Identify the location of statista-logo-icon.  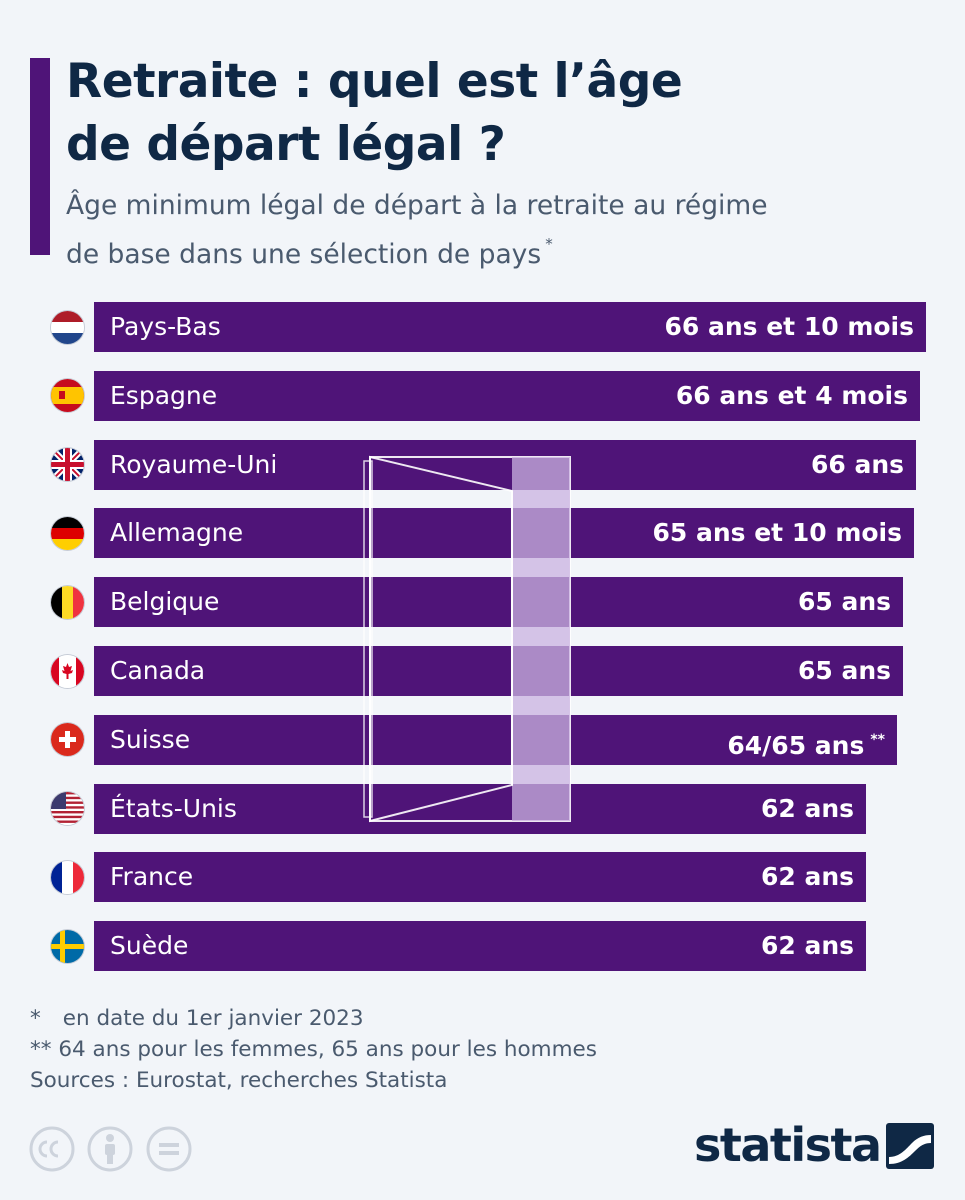
(910, 1146).